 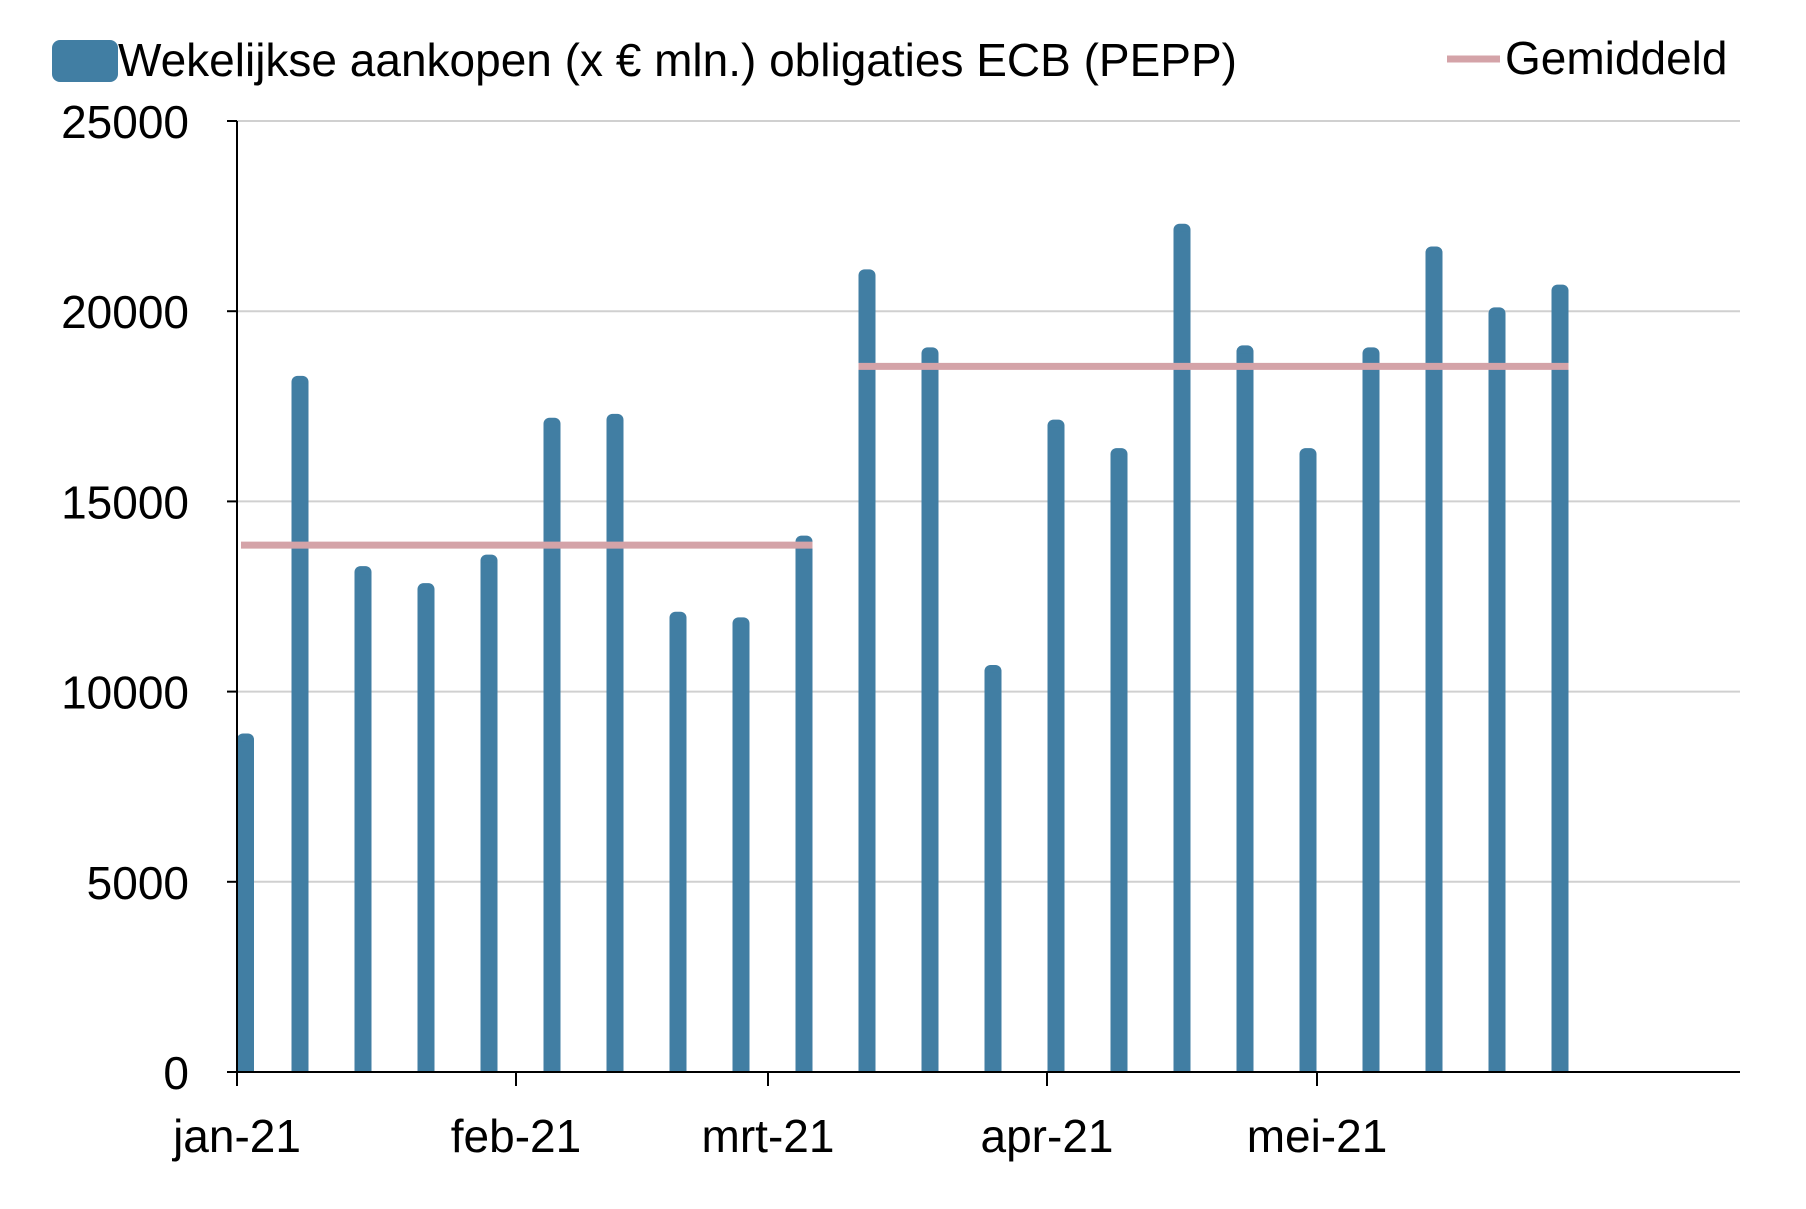 What do you see at coordinates (125, 693) in the screenshot?
I see `y-tick-label: 10000` at bounding box center [125, 693].